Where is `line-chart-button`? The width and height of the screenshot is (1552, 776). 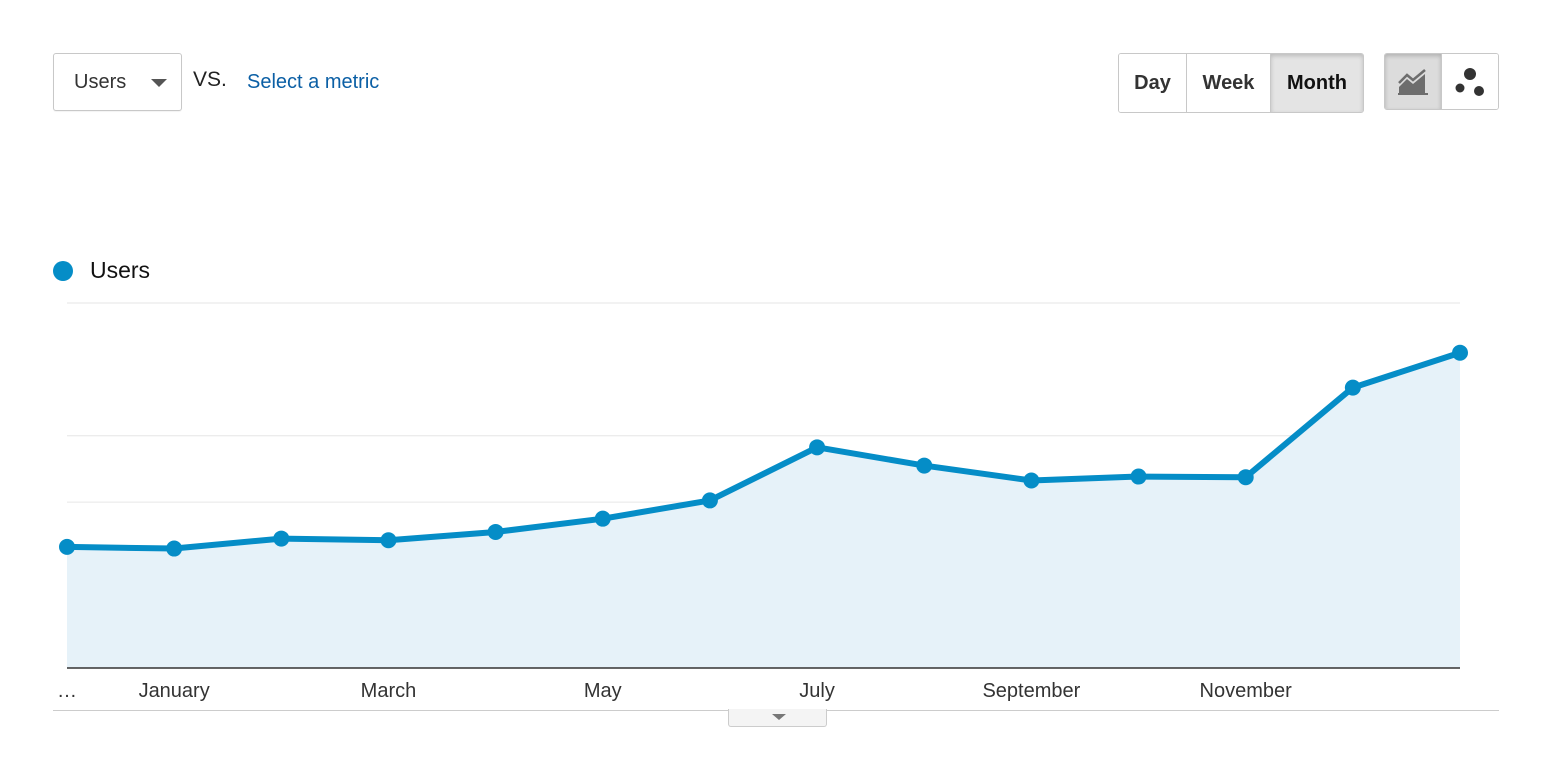 line-chart-button is located at coordinates (1413, 81).